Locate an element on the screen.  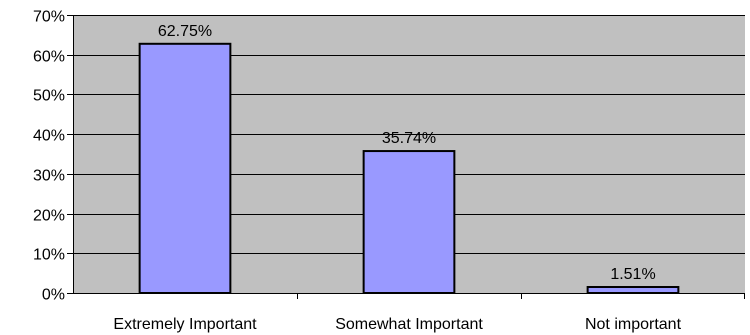
data-label: 62.75% is located at coordinates (185, 31).